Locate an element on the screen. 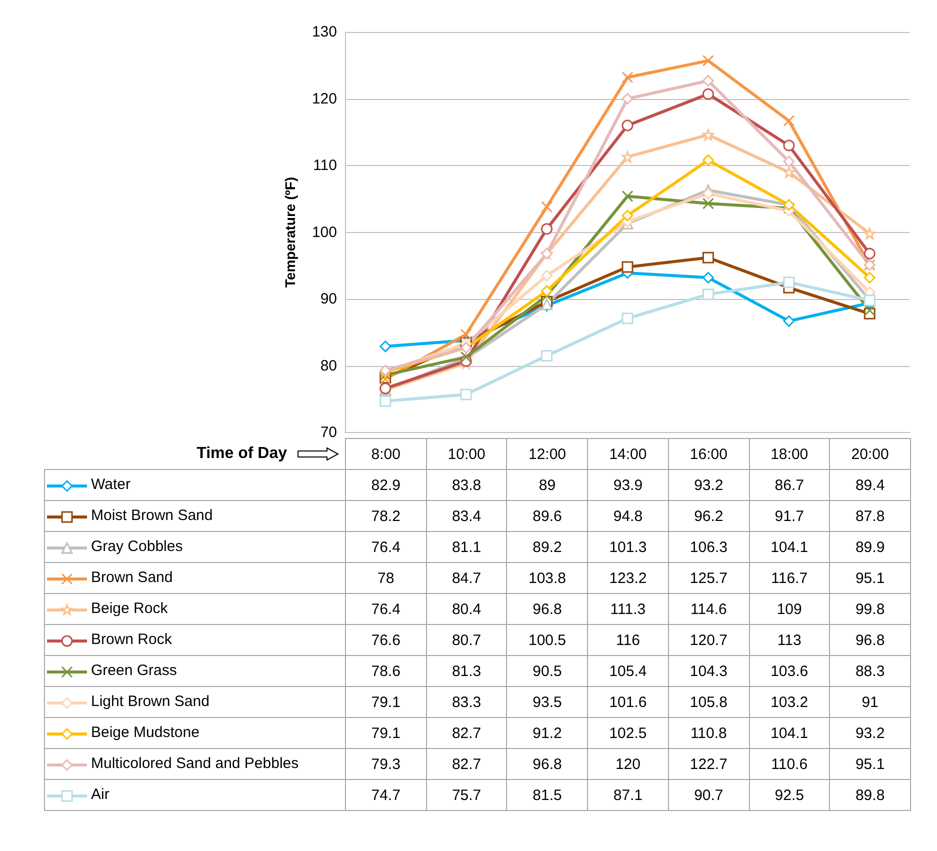  data-label: 82.9 is located at coordinates (386, 485).